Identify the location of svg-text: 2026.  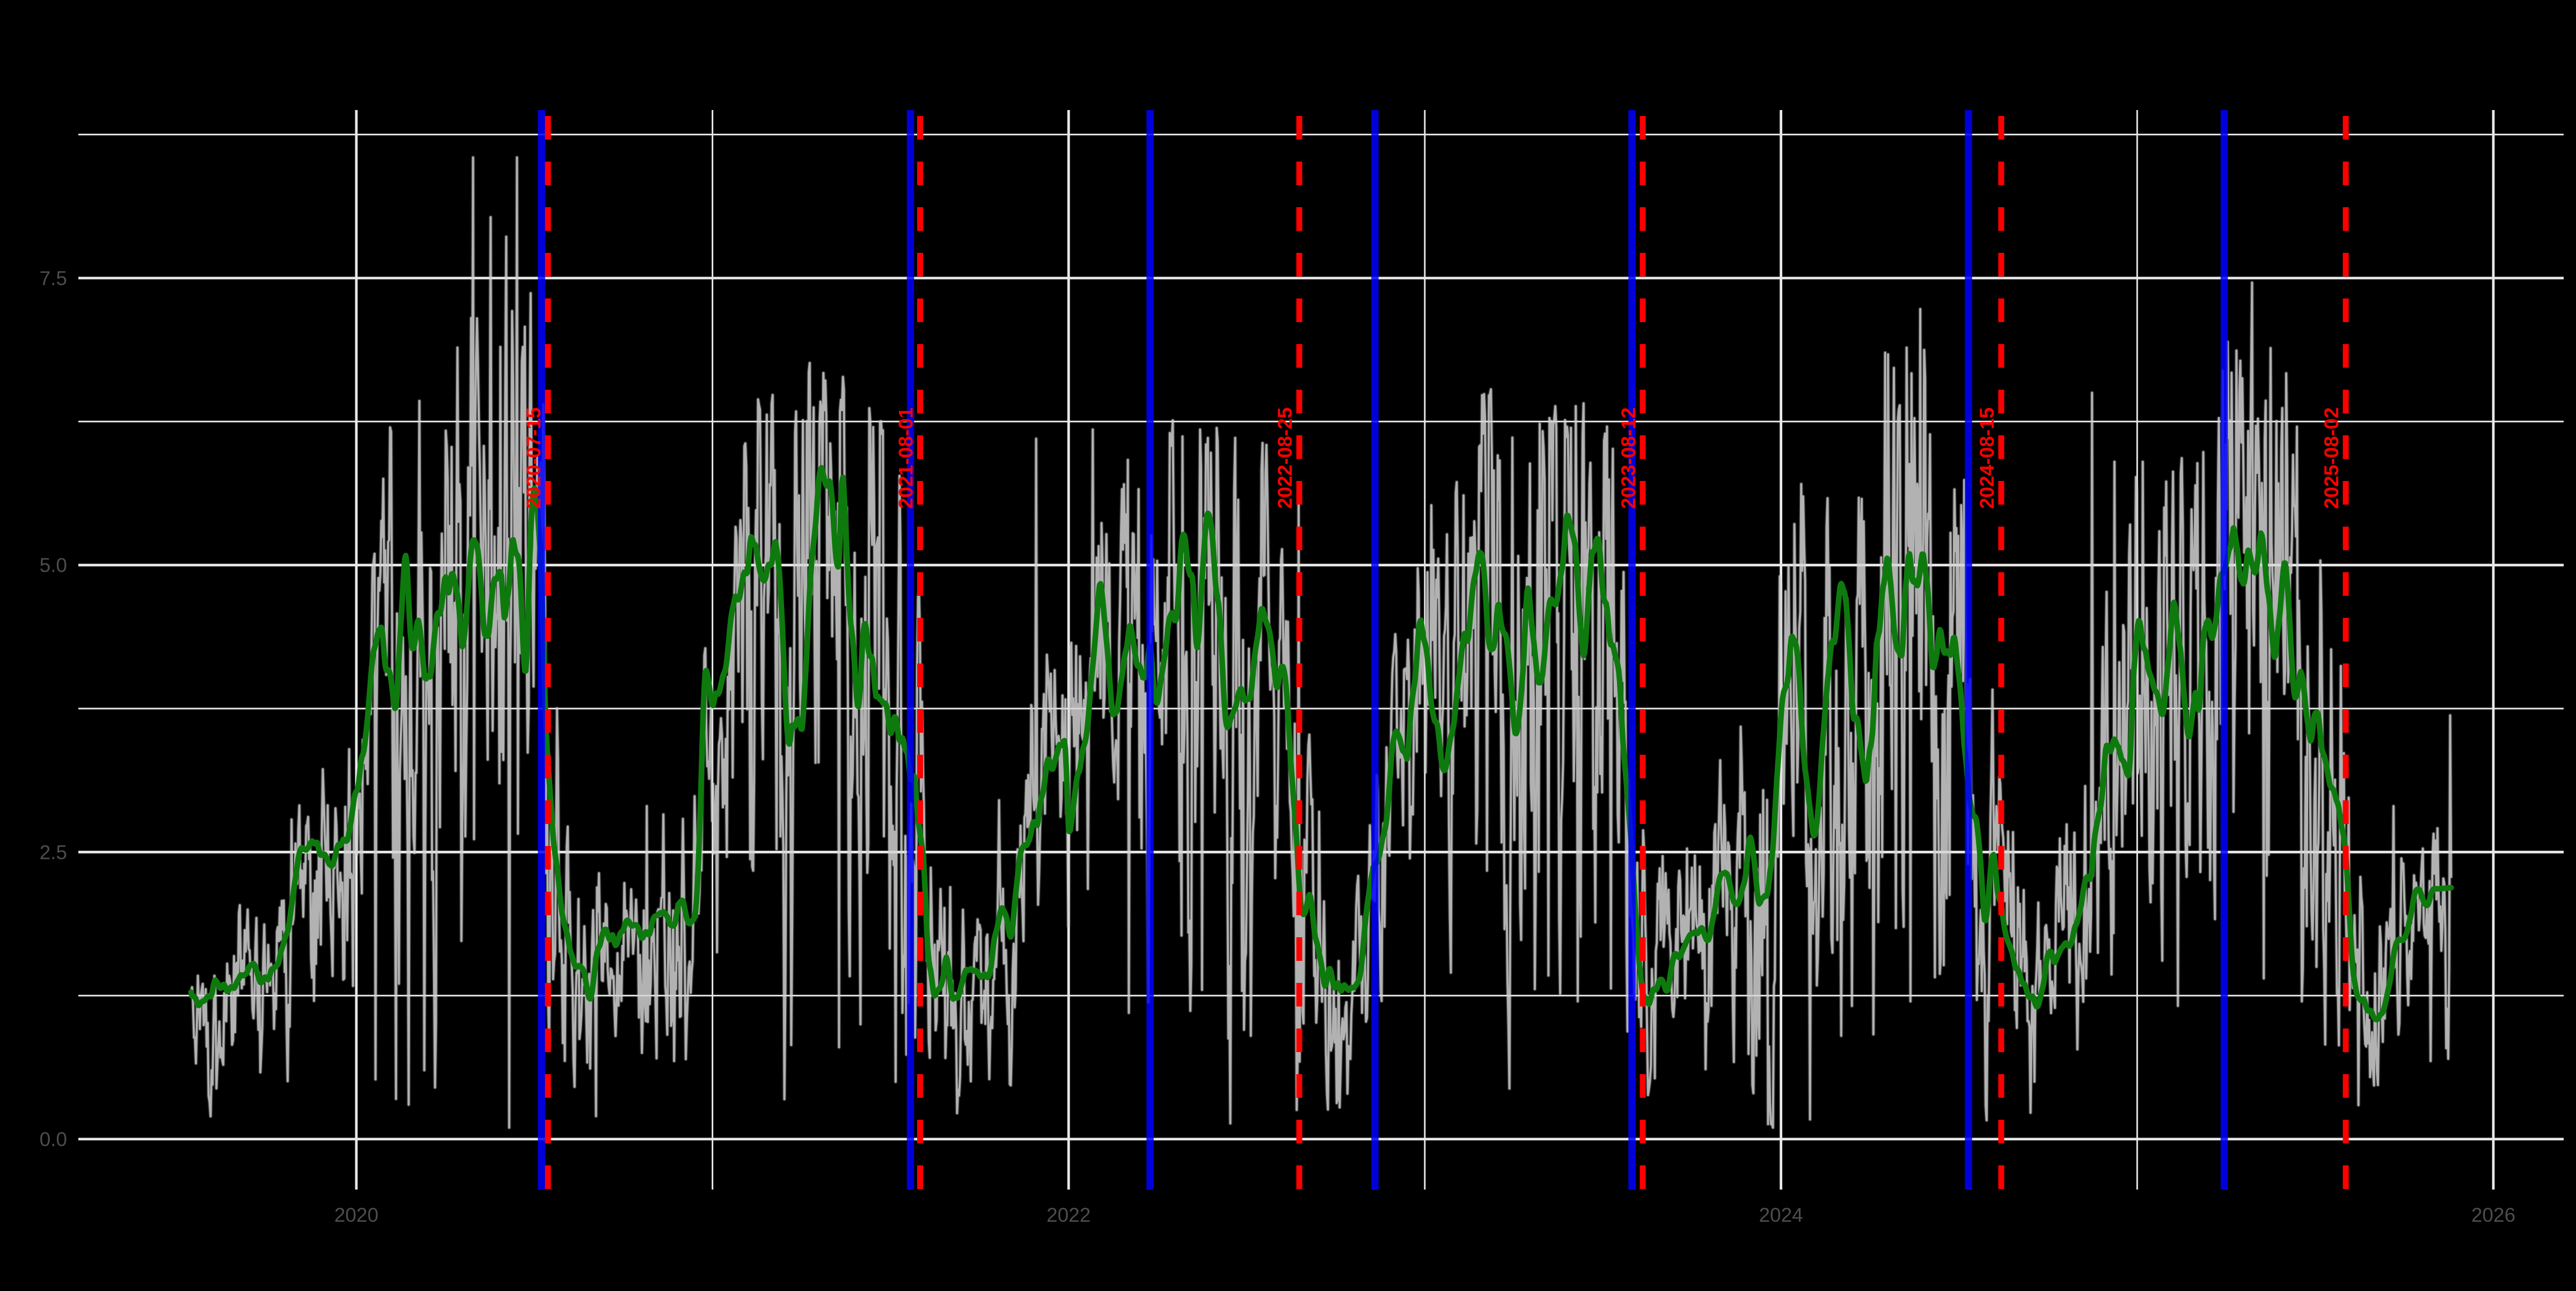
(2493, 1215).